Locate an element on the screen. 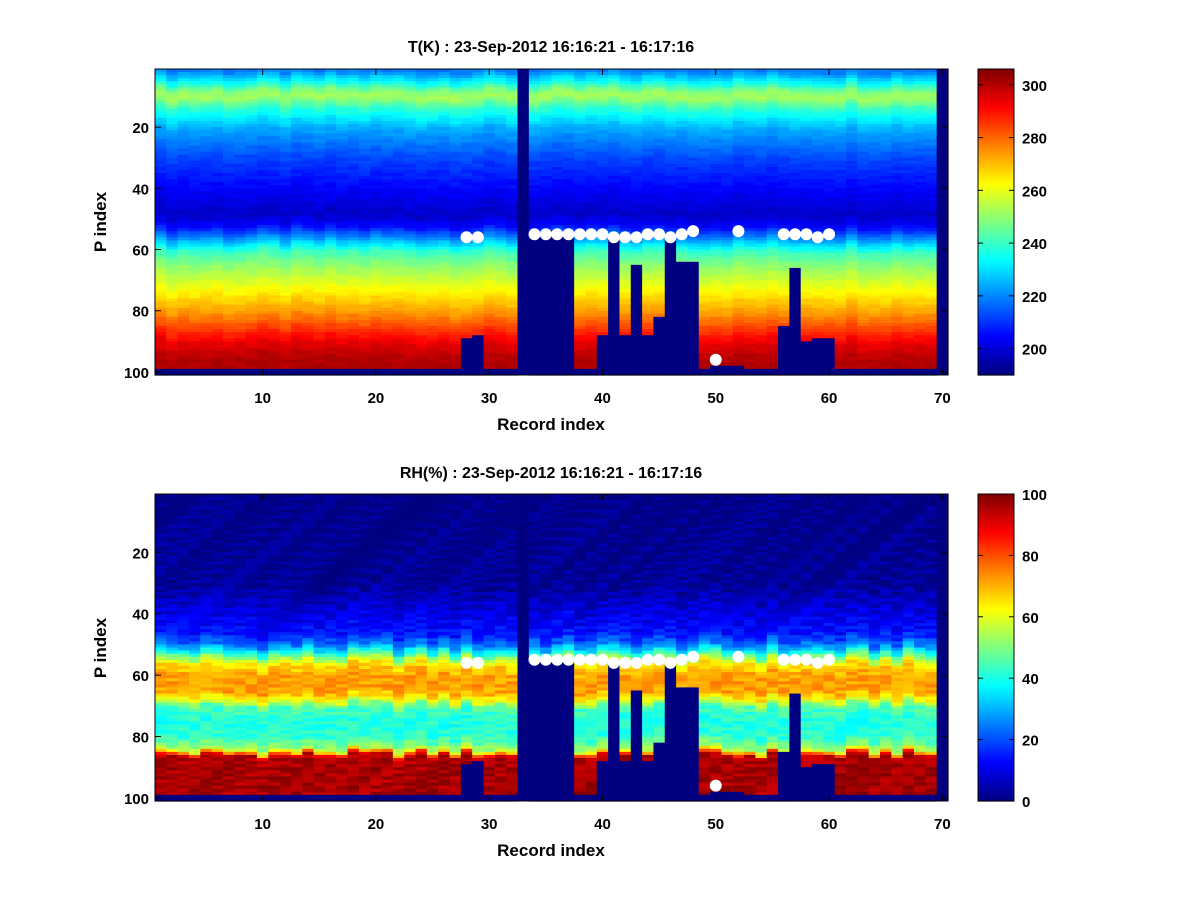 Image resolution: width=1200 pixels, height=900 pixels. temperature-chart-title: T(K) : 23-Sep-2012 16:16:21 - 16:17:16 is located at coordinates (551, 47).